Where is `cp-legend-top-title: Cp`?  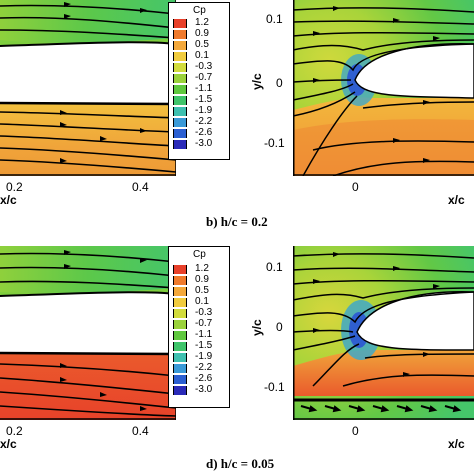
cp-legend-top-title: Cp is located at coordinates (199, 10).